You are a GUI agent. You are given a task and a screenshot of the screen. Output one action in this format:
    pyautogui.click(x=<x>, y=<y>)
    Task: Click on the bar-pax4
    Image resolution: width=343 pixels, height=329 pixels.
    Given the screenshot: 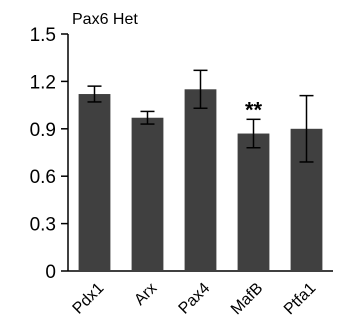 What is the action you would take?
    pyautogui.click(x=200, y=180)
    